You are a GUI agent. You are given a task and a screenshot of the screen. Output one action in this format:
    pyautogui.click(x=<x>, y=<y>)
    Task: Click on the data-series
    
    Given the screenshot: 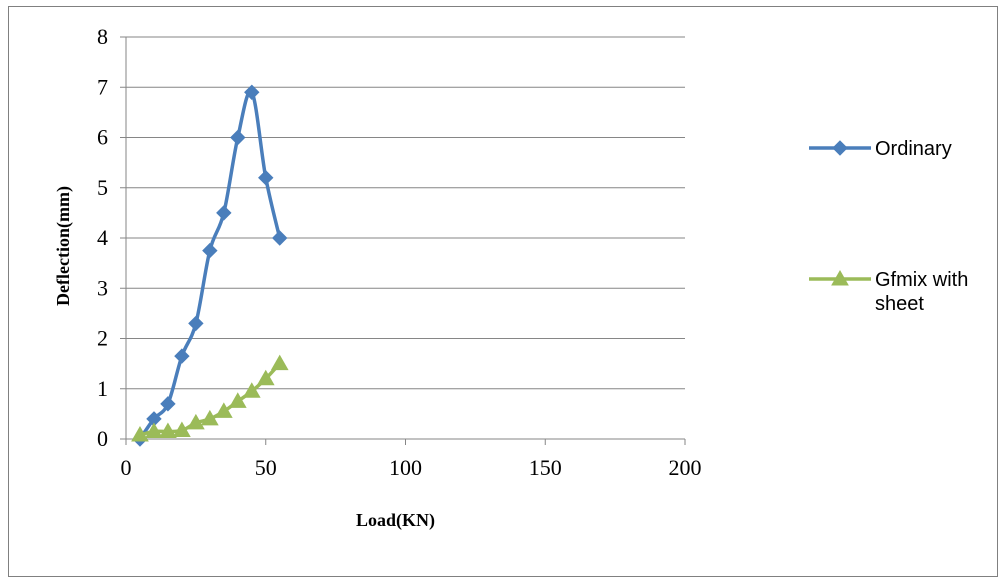 What is the action you would take?
    pyautogui.click(x=210, y=265)
    